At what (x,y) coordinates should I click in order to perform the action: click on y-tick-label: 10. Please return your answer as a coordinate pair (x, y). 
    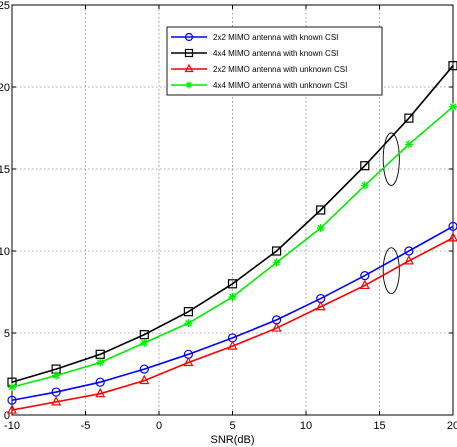
    Looking at the image, I should click on (5, 252).